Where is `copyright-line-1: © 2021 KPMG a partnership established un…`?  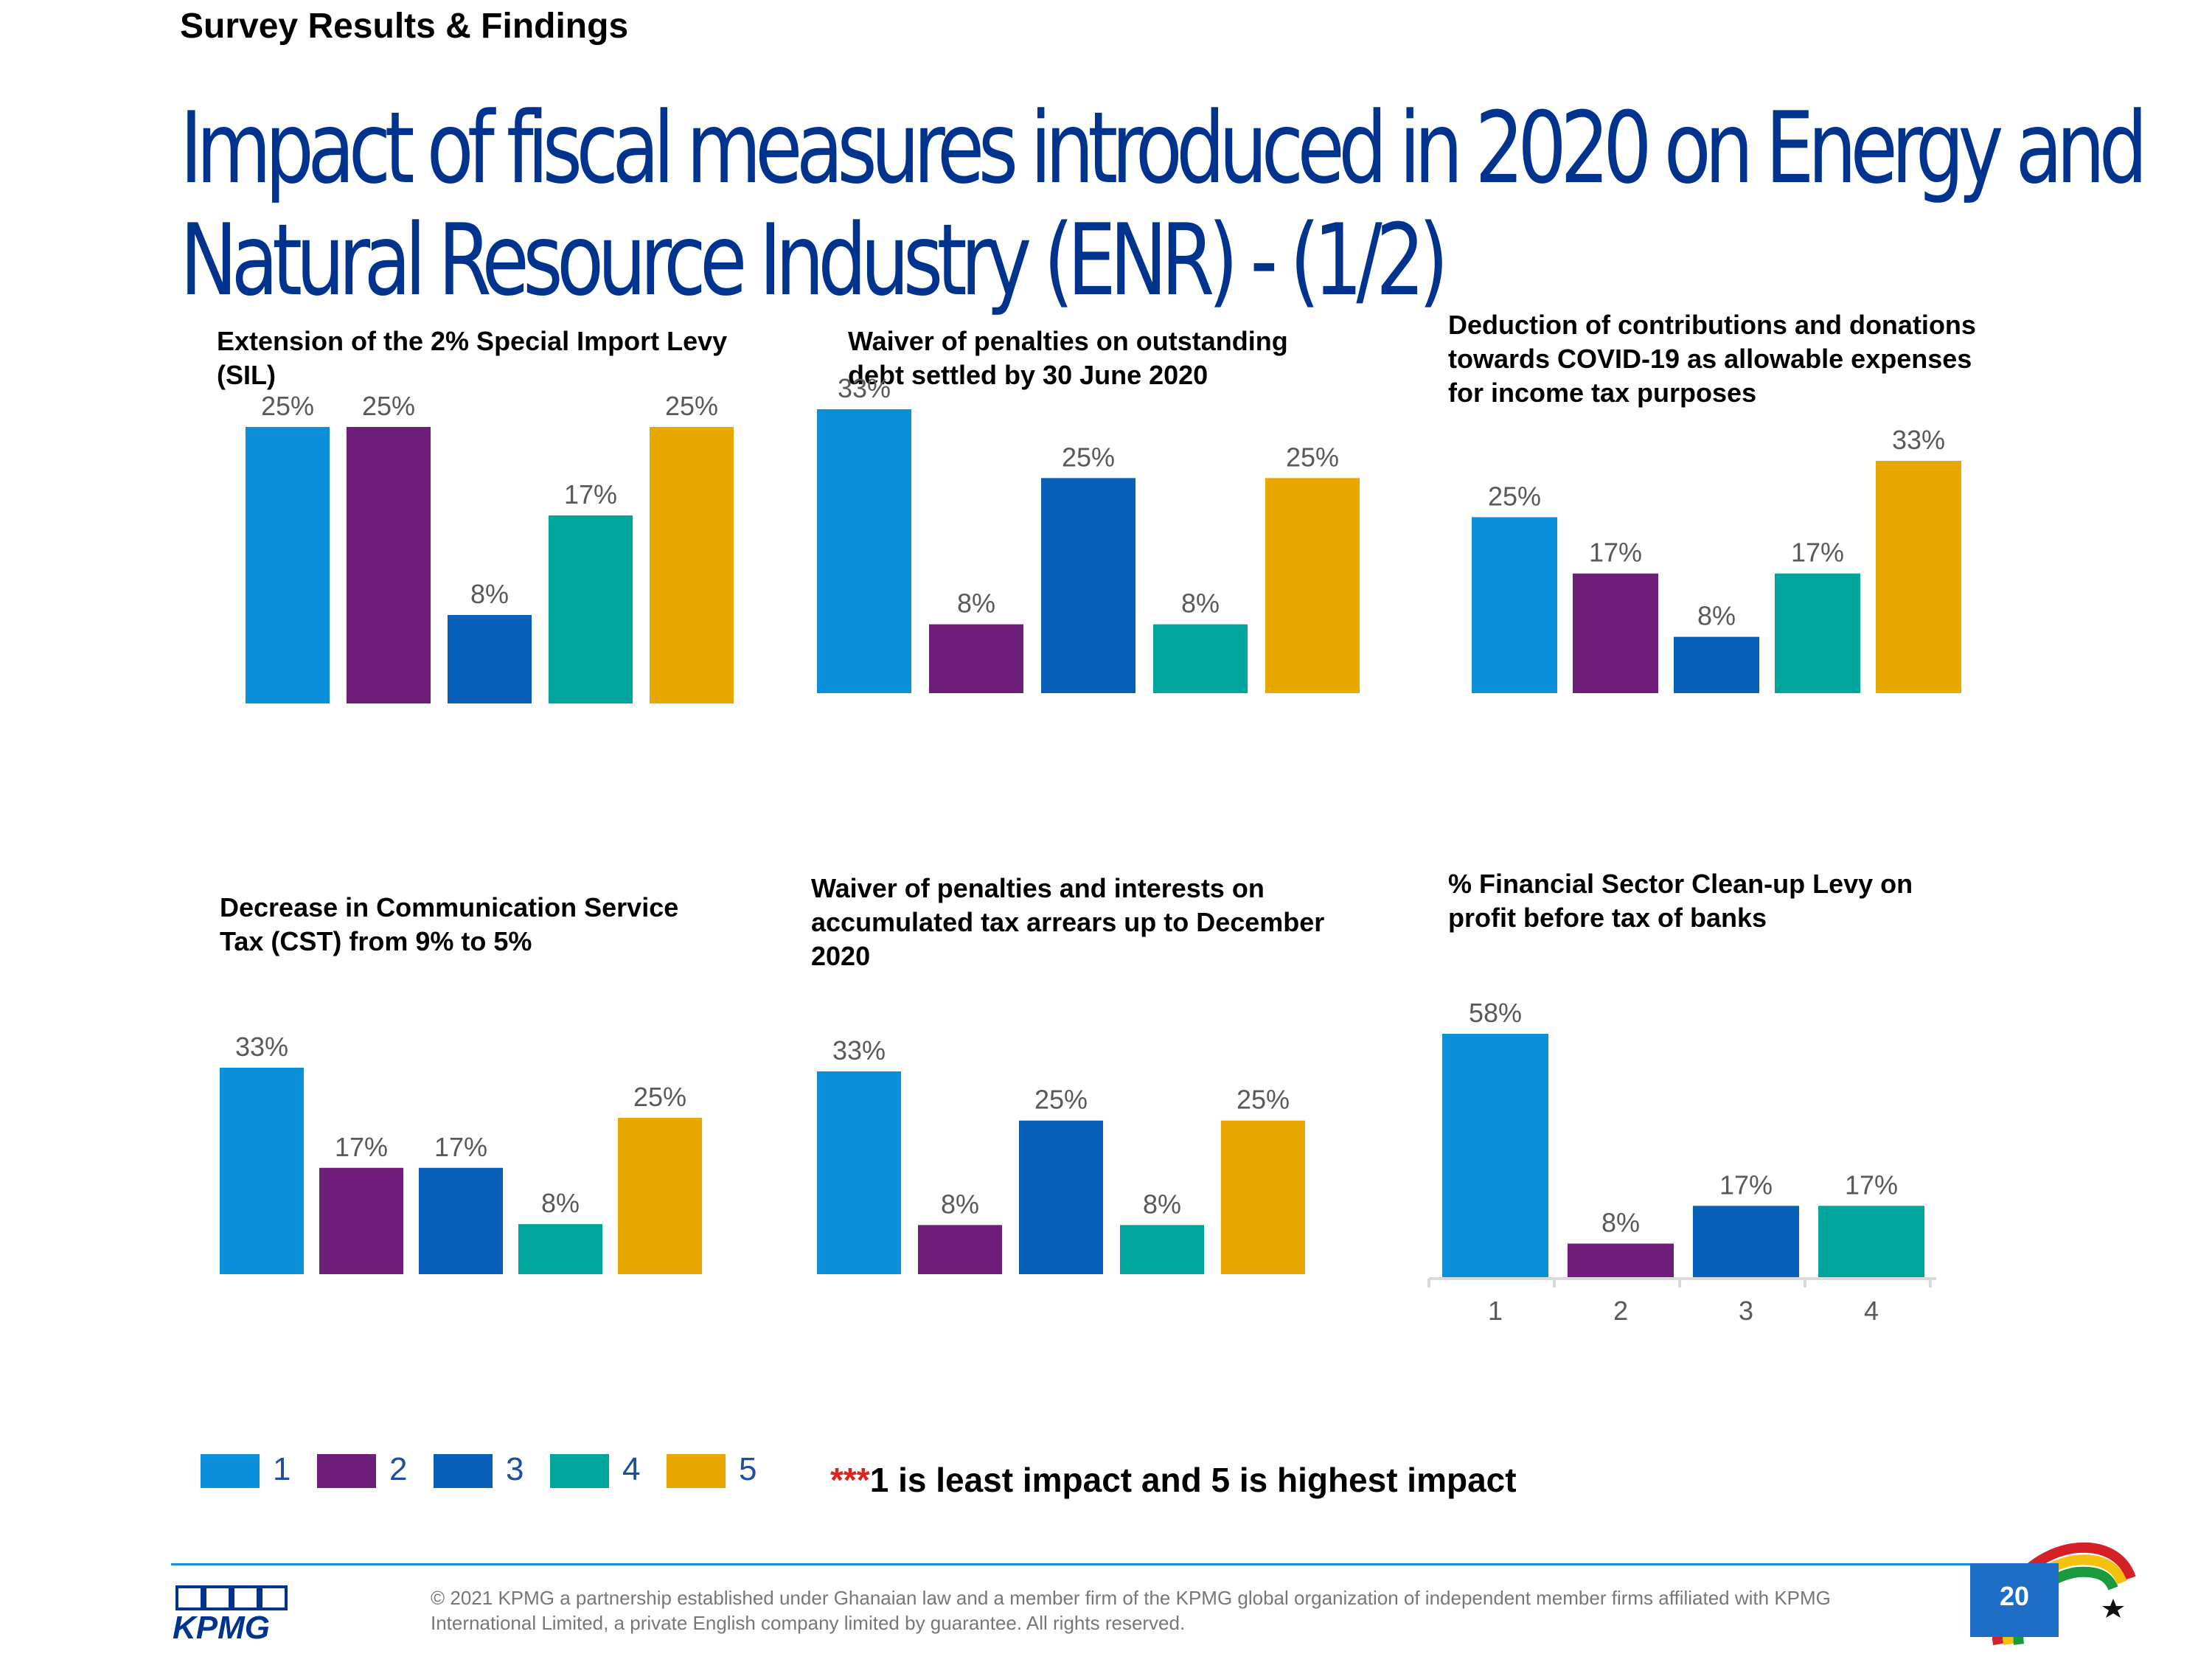 copyright-line-1: © 2021 KPMG a partnership established un… is located at coordinates (1131, 1598).